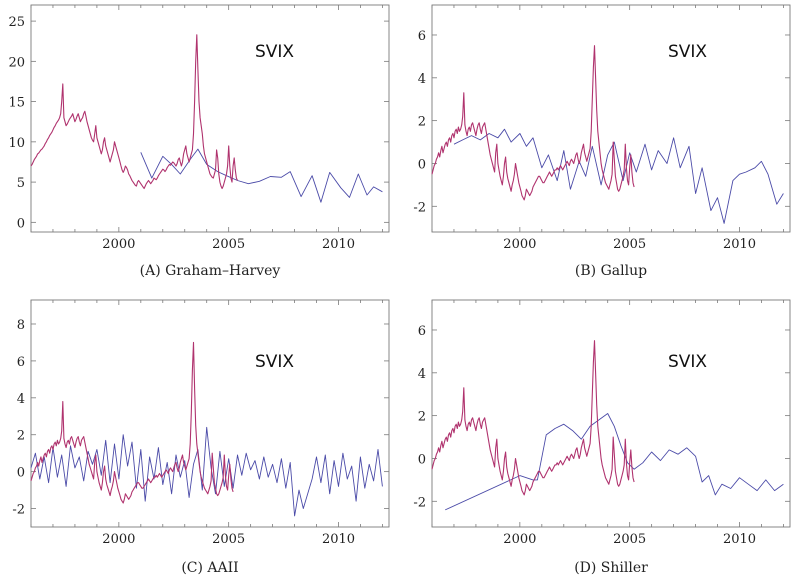  Describe the element at coordinates (16, 22) in the screenshot. I see `y-tick-label: 25` at that location.